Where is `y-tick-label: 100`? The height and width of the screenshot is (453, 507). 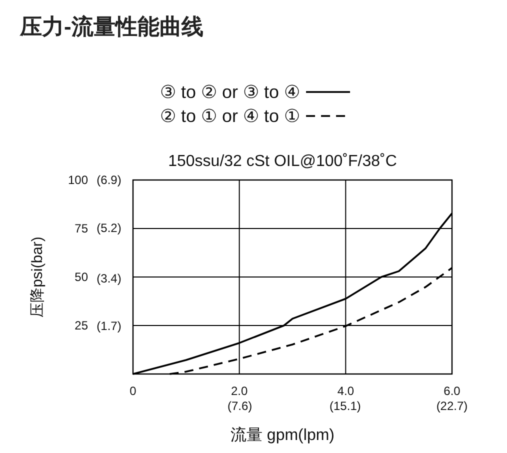
y-tick-label: 100 is located at coordinates (78, 180).